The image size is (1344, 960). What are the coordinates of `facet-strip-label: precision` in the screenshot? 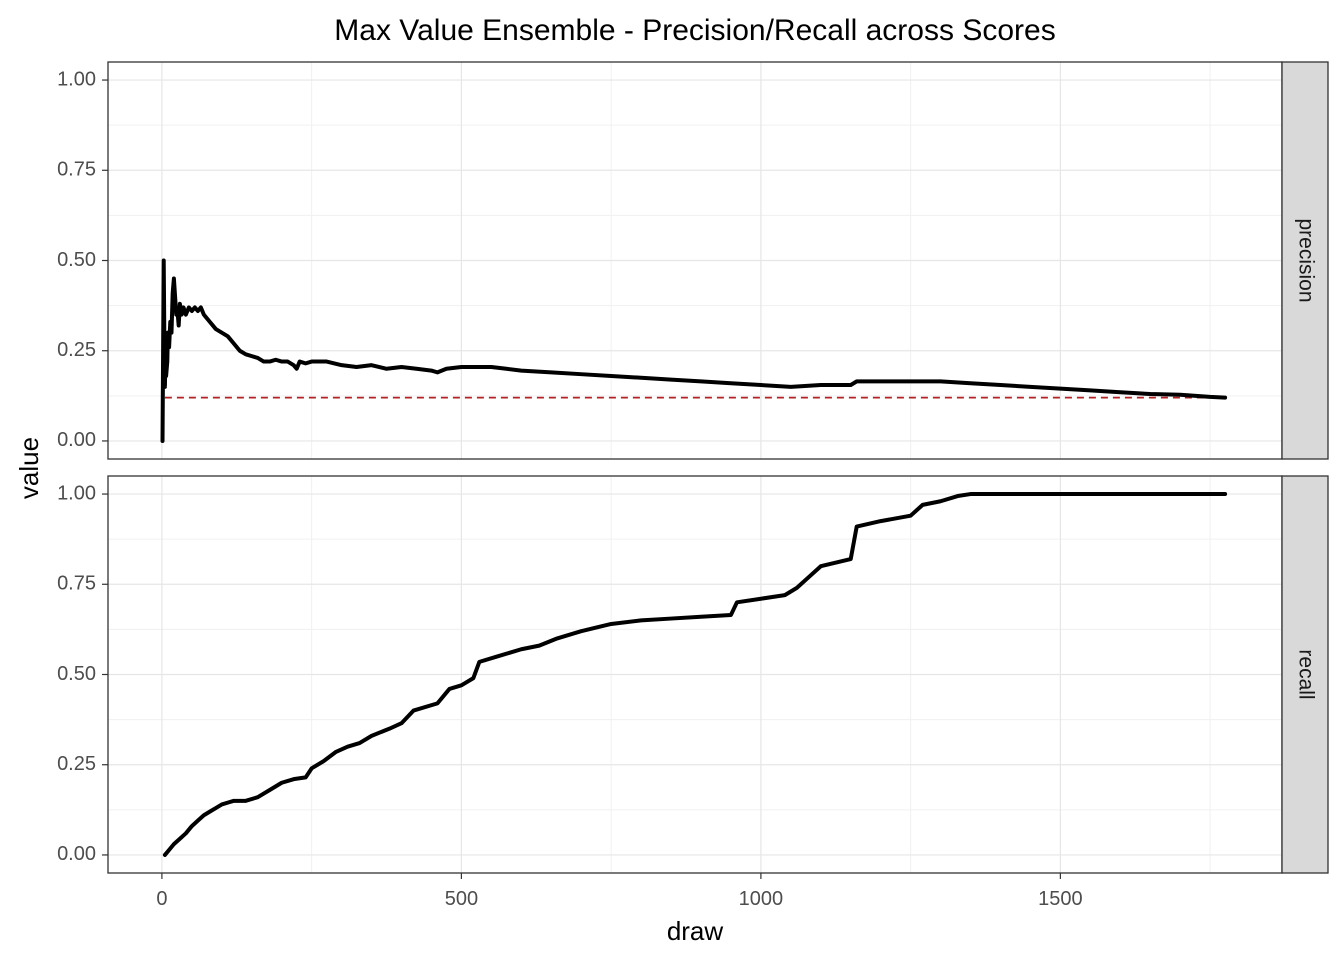 It's located at (1305, 260).